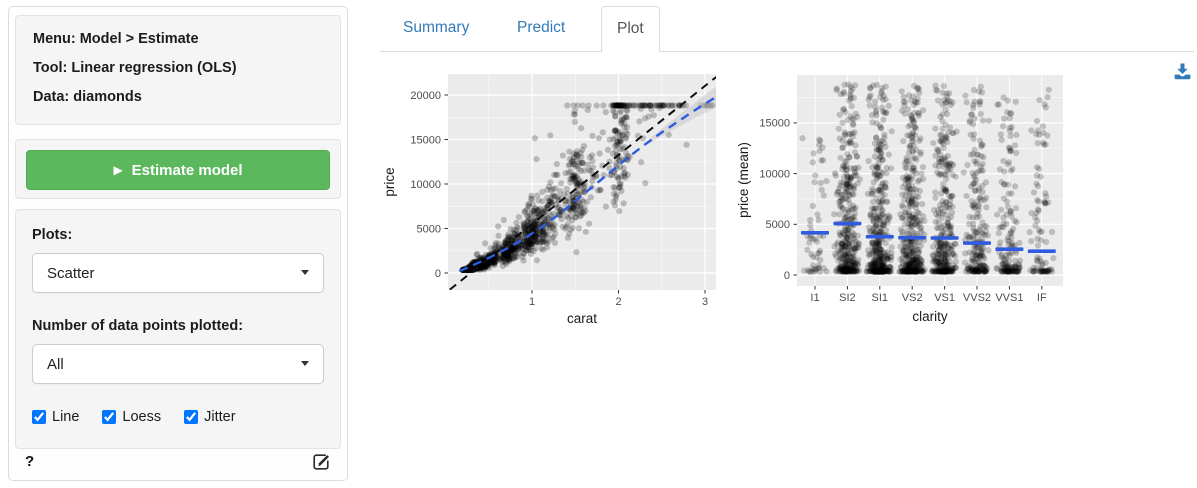 The image size is (1197, 488). Describe the element at coordinates (135, 68) in the screenshot. I see `tool-label: Tool: Linear regression (OLS)` at that location.